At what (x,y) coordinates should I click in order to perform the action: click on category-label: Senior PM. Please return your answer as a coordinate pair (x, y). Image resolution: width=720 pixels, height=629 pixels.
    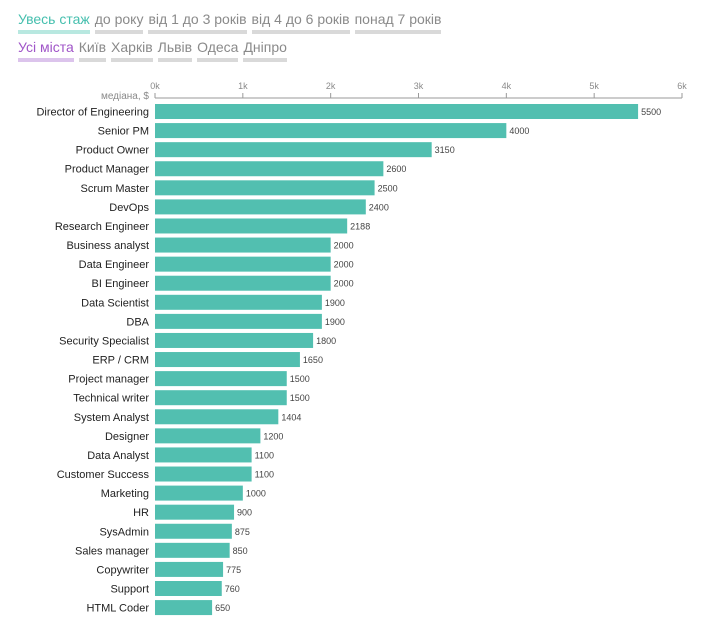
    Looking at the image, I should click on (123, 132).